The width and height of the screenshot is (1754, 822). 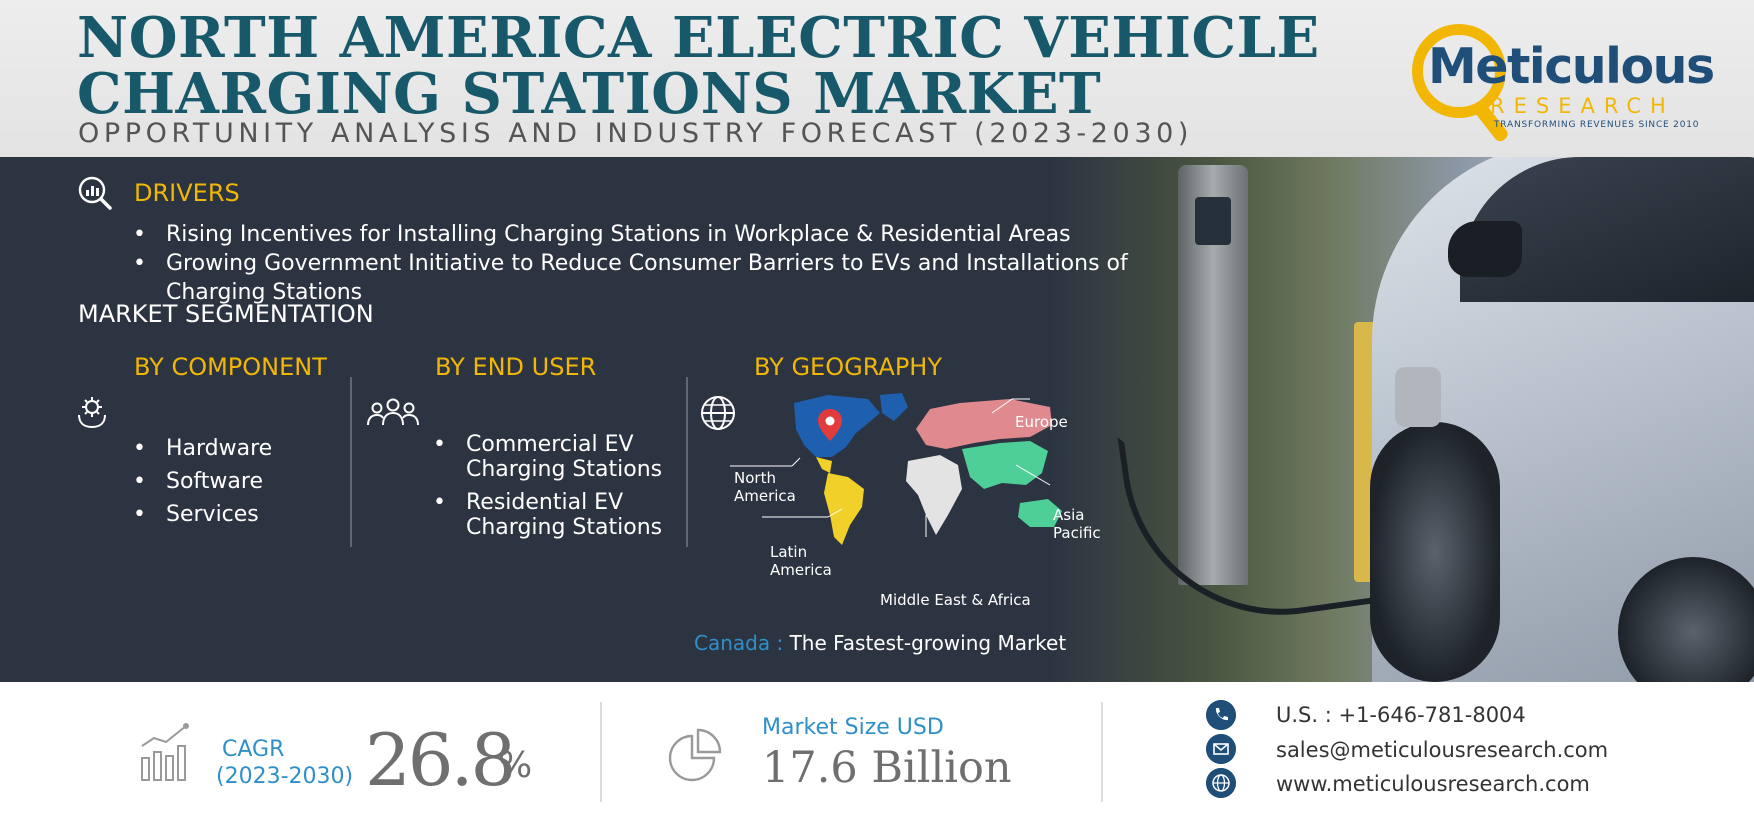 I want to click on fastest-growing-text: The Fastest-growing Market, so click(x=928, y=643).